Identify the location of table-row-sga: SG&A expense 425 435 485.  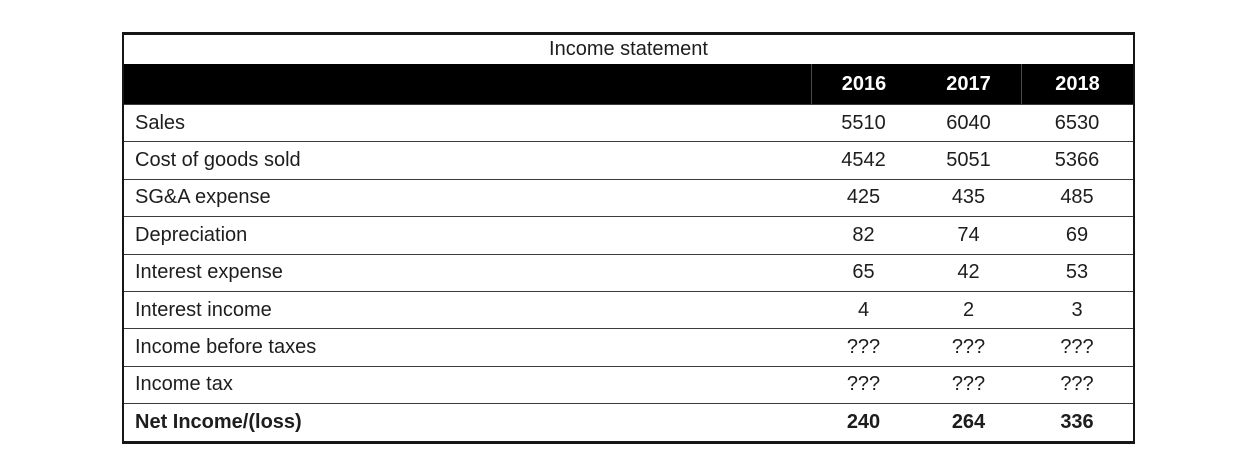
(628, 197).